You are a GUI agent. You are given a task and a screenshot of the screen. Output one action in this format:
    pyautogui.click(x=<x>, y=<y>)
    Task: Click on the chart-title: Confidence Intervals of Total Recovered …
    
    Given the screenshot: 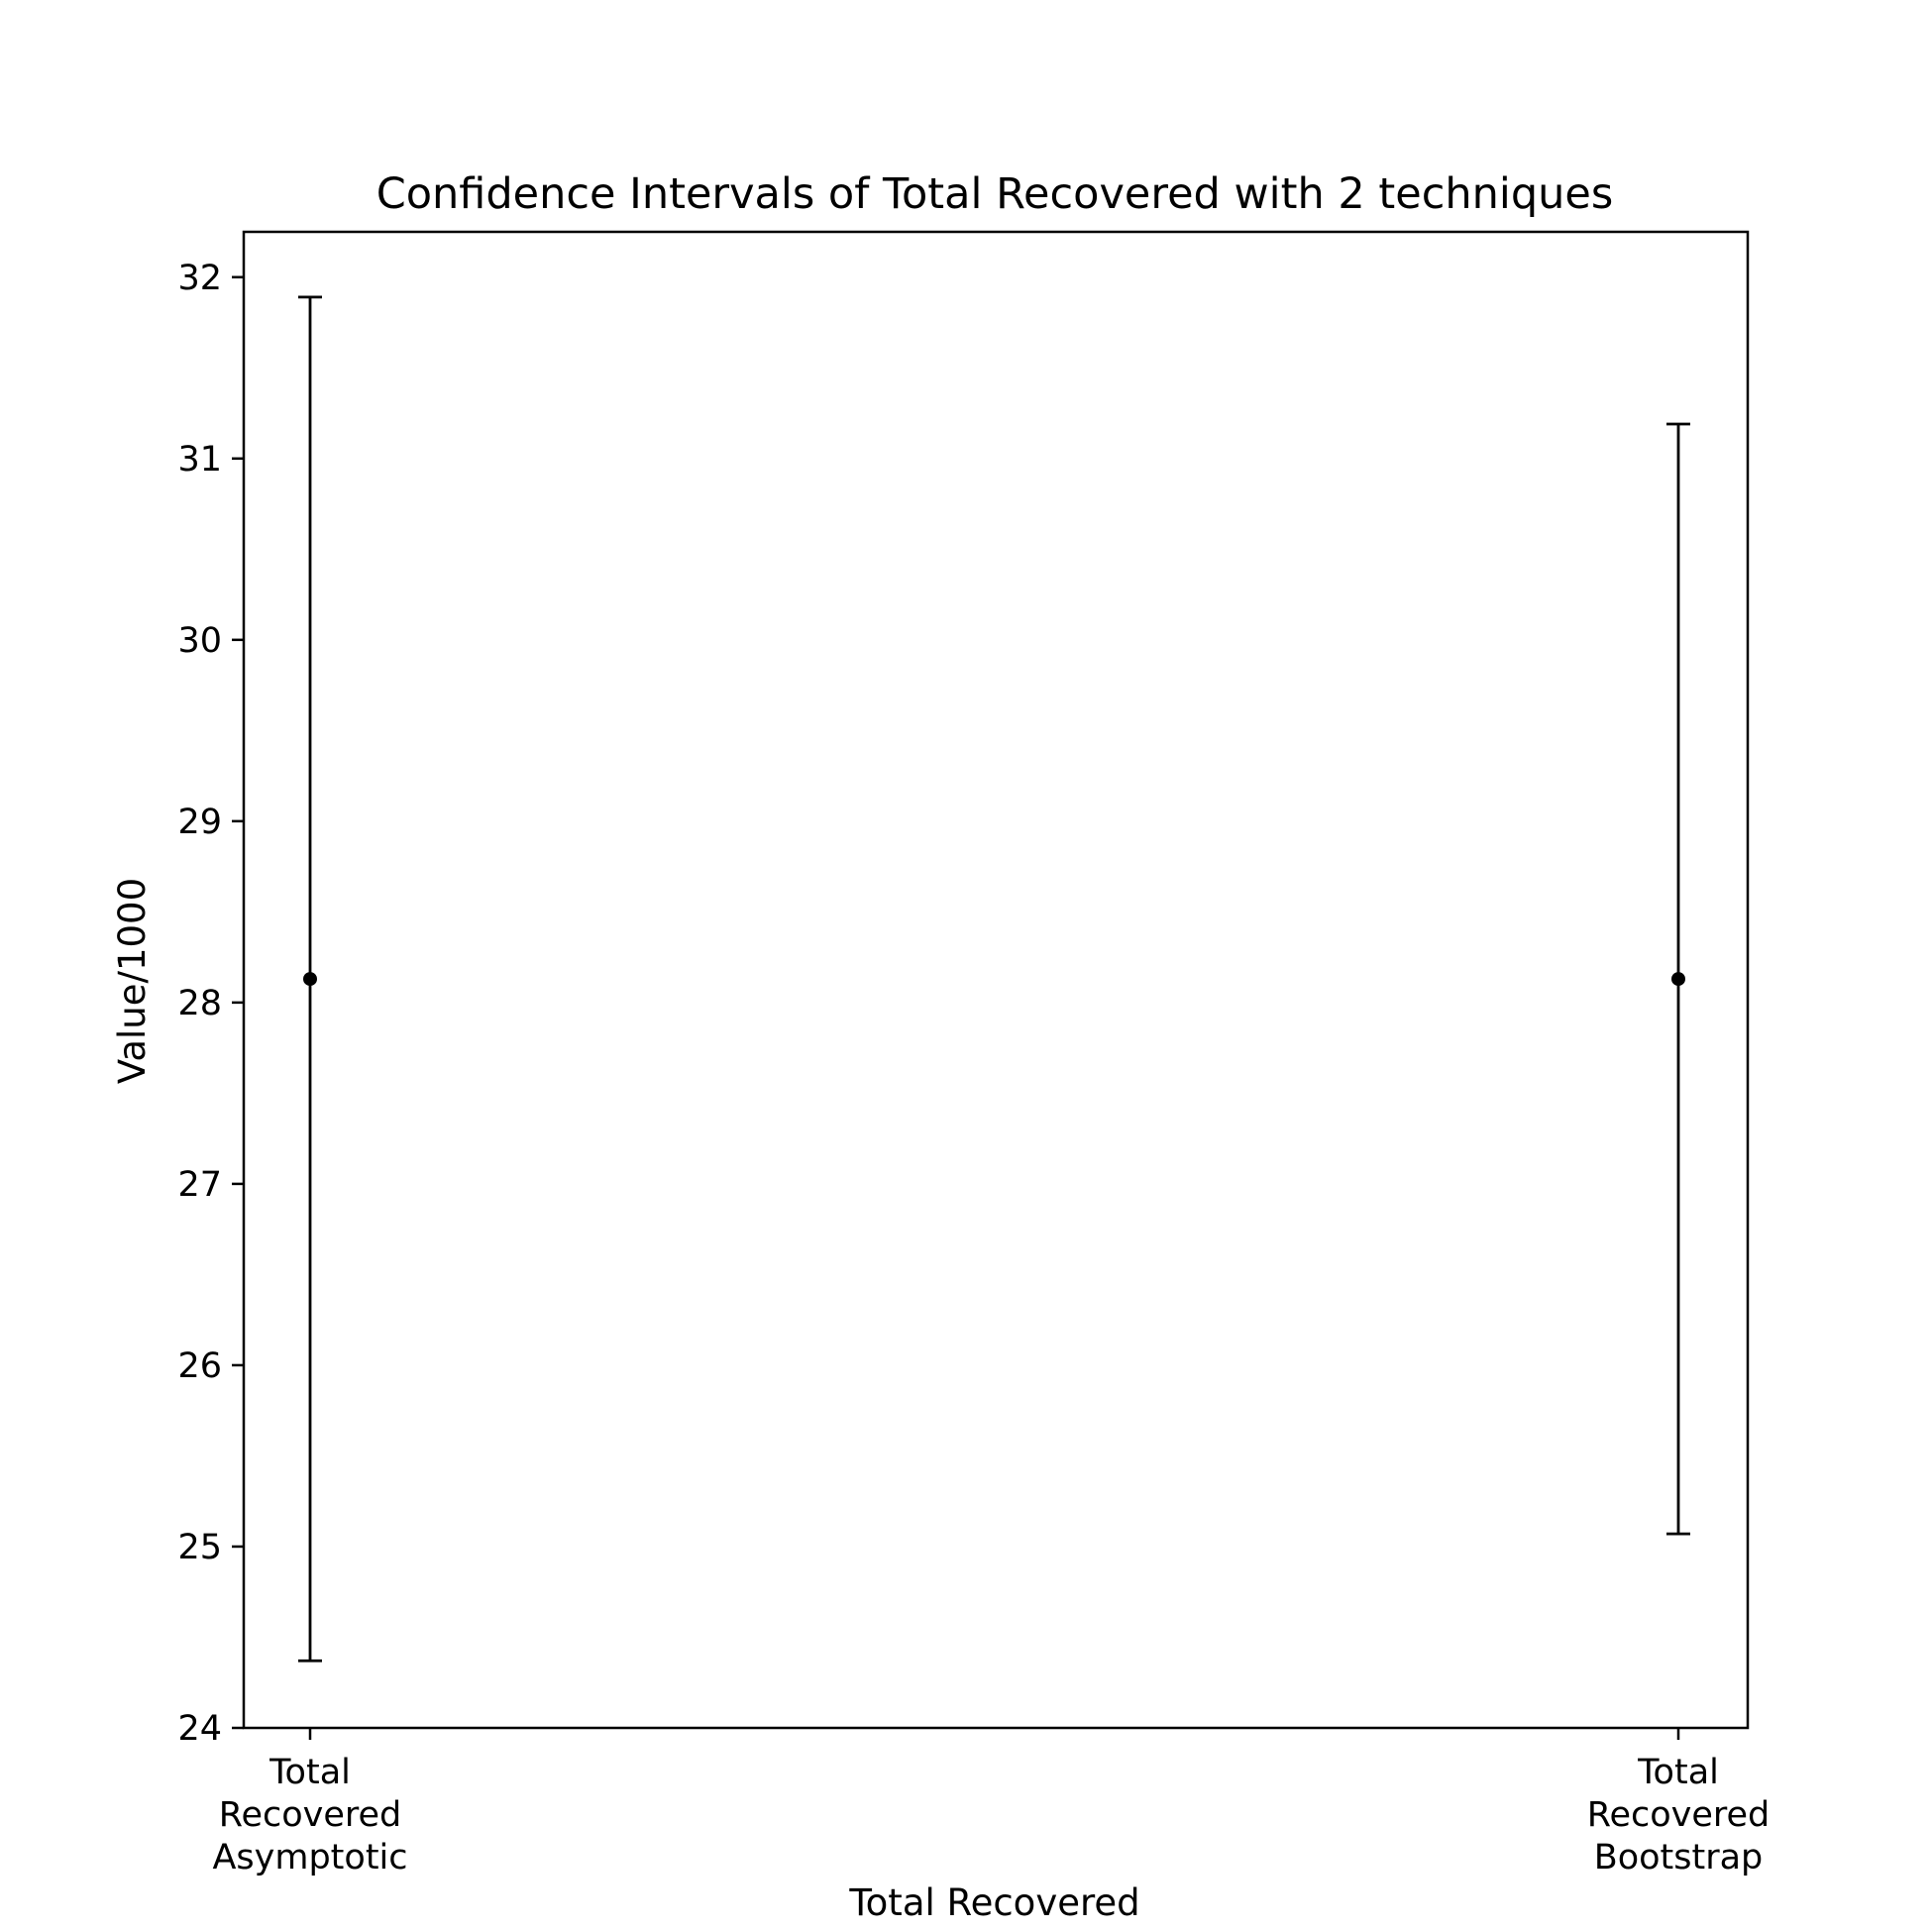 What is the action you would take?
    pyautogui.click(x=995, y=194)
    